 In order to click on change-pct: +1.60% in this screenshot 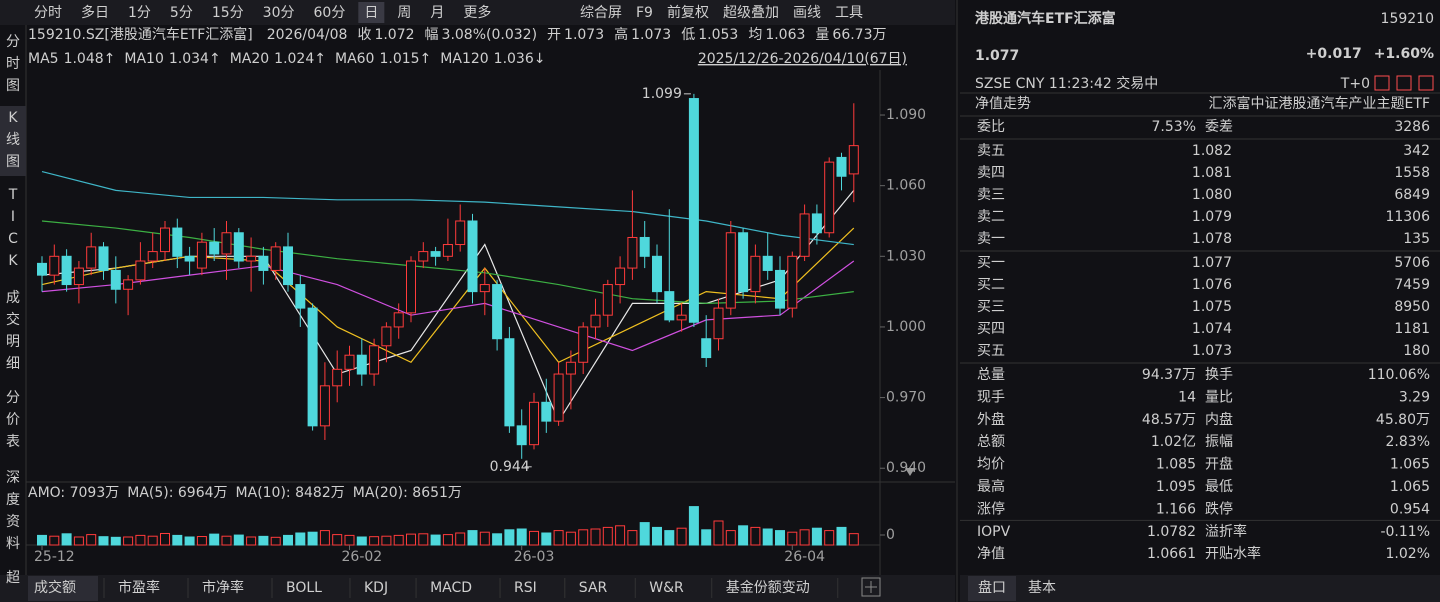, I will do `click(1404, 54)`.